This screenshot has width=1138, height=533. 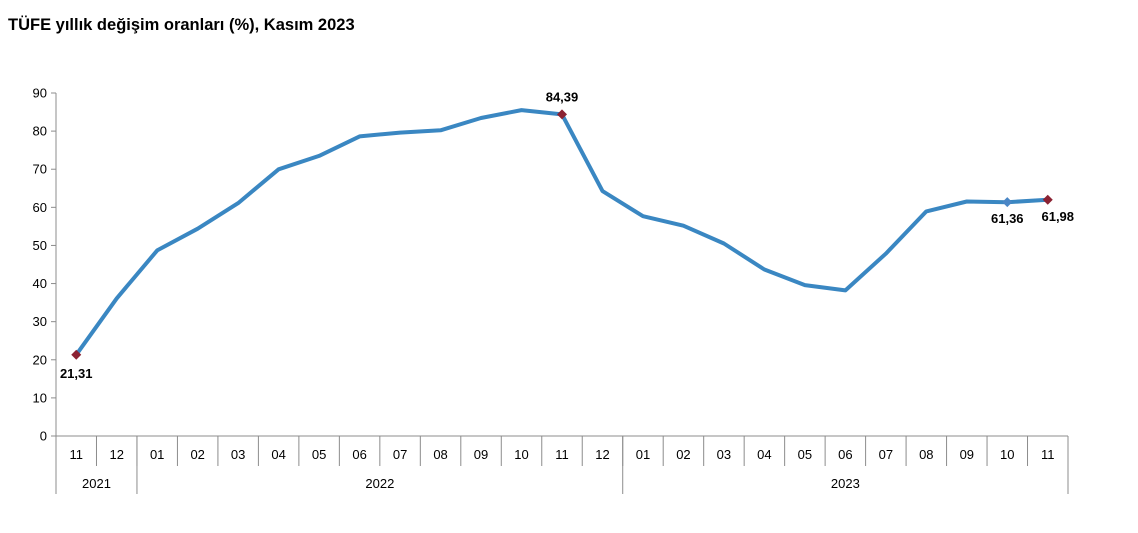 What do you see at coordinates (43, 436) in the screenshot?
I see `y-tick-label: 0` at bounding box center [43, 436].